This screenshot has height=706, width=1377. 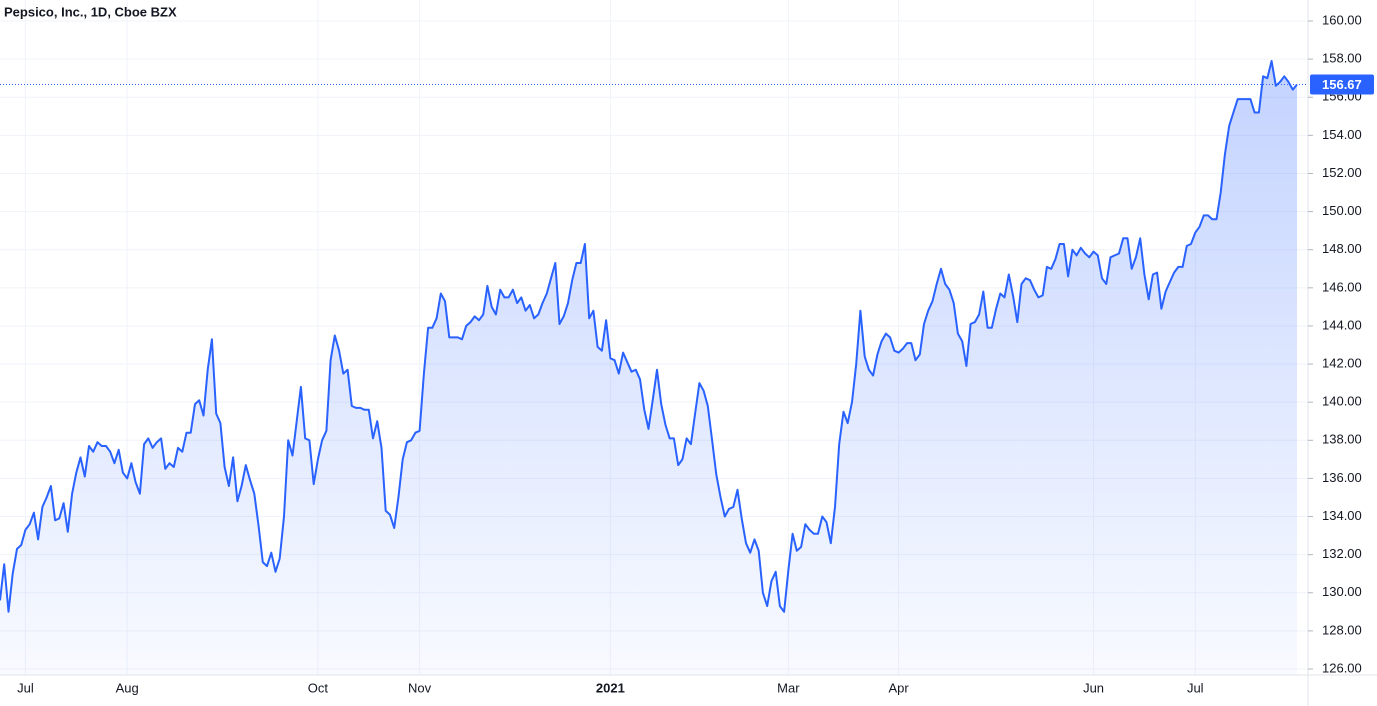 What do you see at coordinates (1342, 324) in the screenshot?
I see `y-tick-label: 144.00` at bounding box center [1342, 324].